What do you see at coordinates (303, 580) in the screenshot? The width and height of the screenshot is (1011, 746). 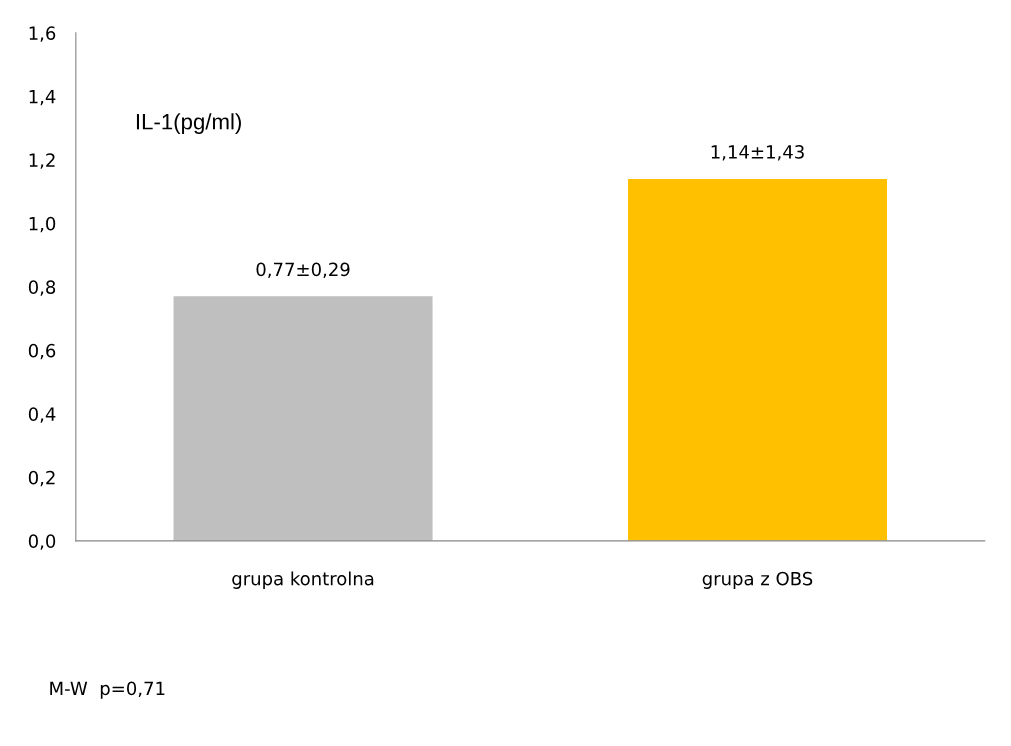 I see `x-tick-label: grupa kontrolna` at bounding box center [303, 580].